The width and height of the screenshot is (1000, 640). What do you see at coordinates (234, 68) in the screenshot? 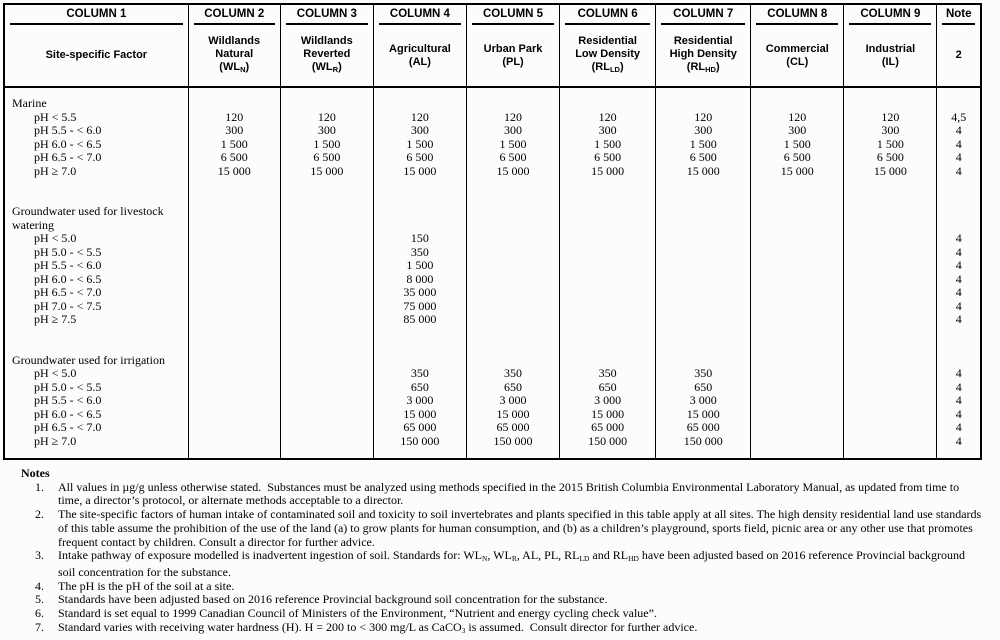
I see `factor-header-abbrev: (WLN)` at bounding box center [234, 68].